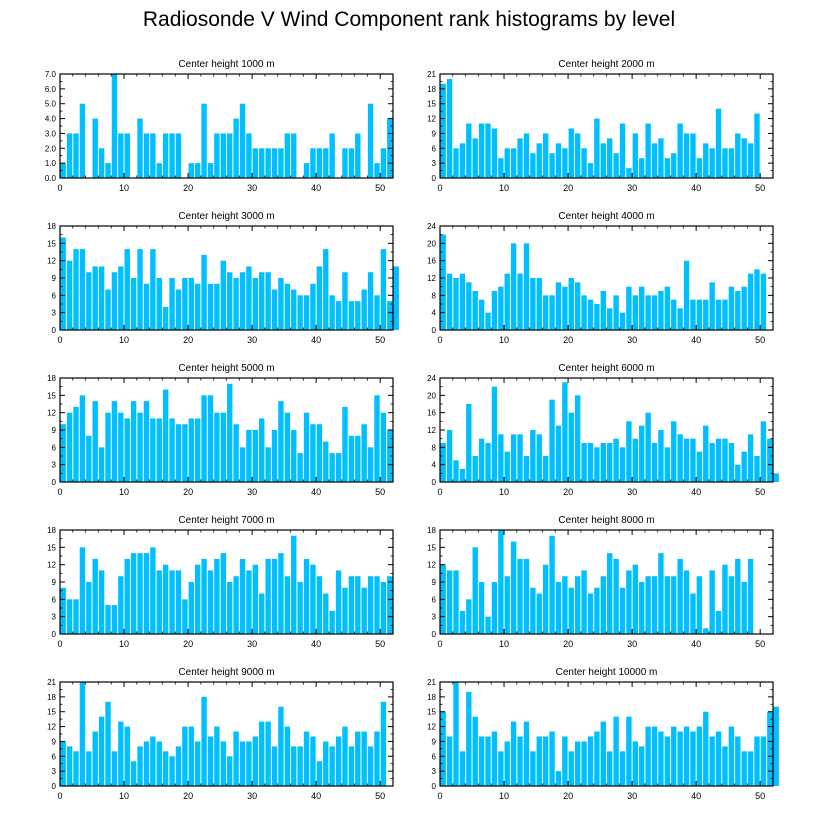  Describe the element at coordinates (124, 796) in the screenshot. I see `x-tick-label: 10` at that location.